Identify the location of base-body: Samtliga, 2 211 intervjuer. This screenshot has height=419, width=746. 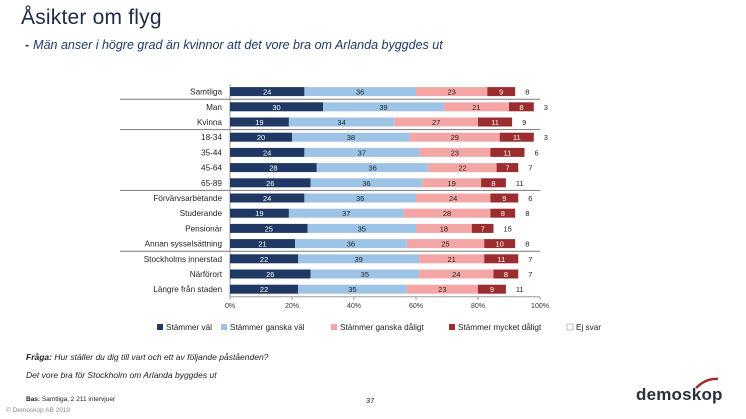
(78, 399).